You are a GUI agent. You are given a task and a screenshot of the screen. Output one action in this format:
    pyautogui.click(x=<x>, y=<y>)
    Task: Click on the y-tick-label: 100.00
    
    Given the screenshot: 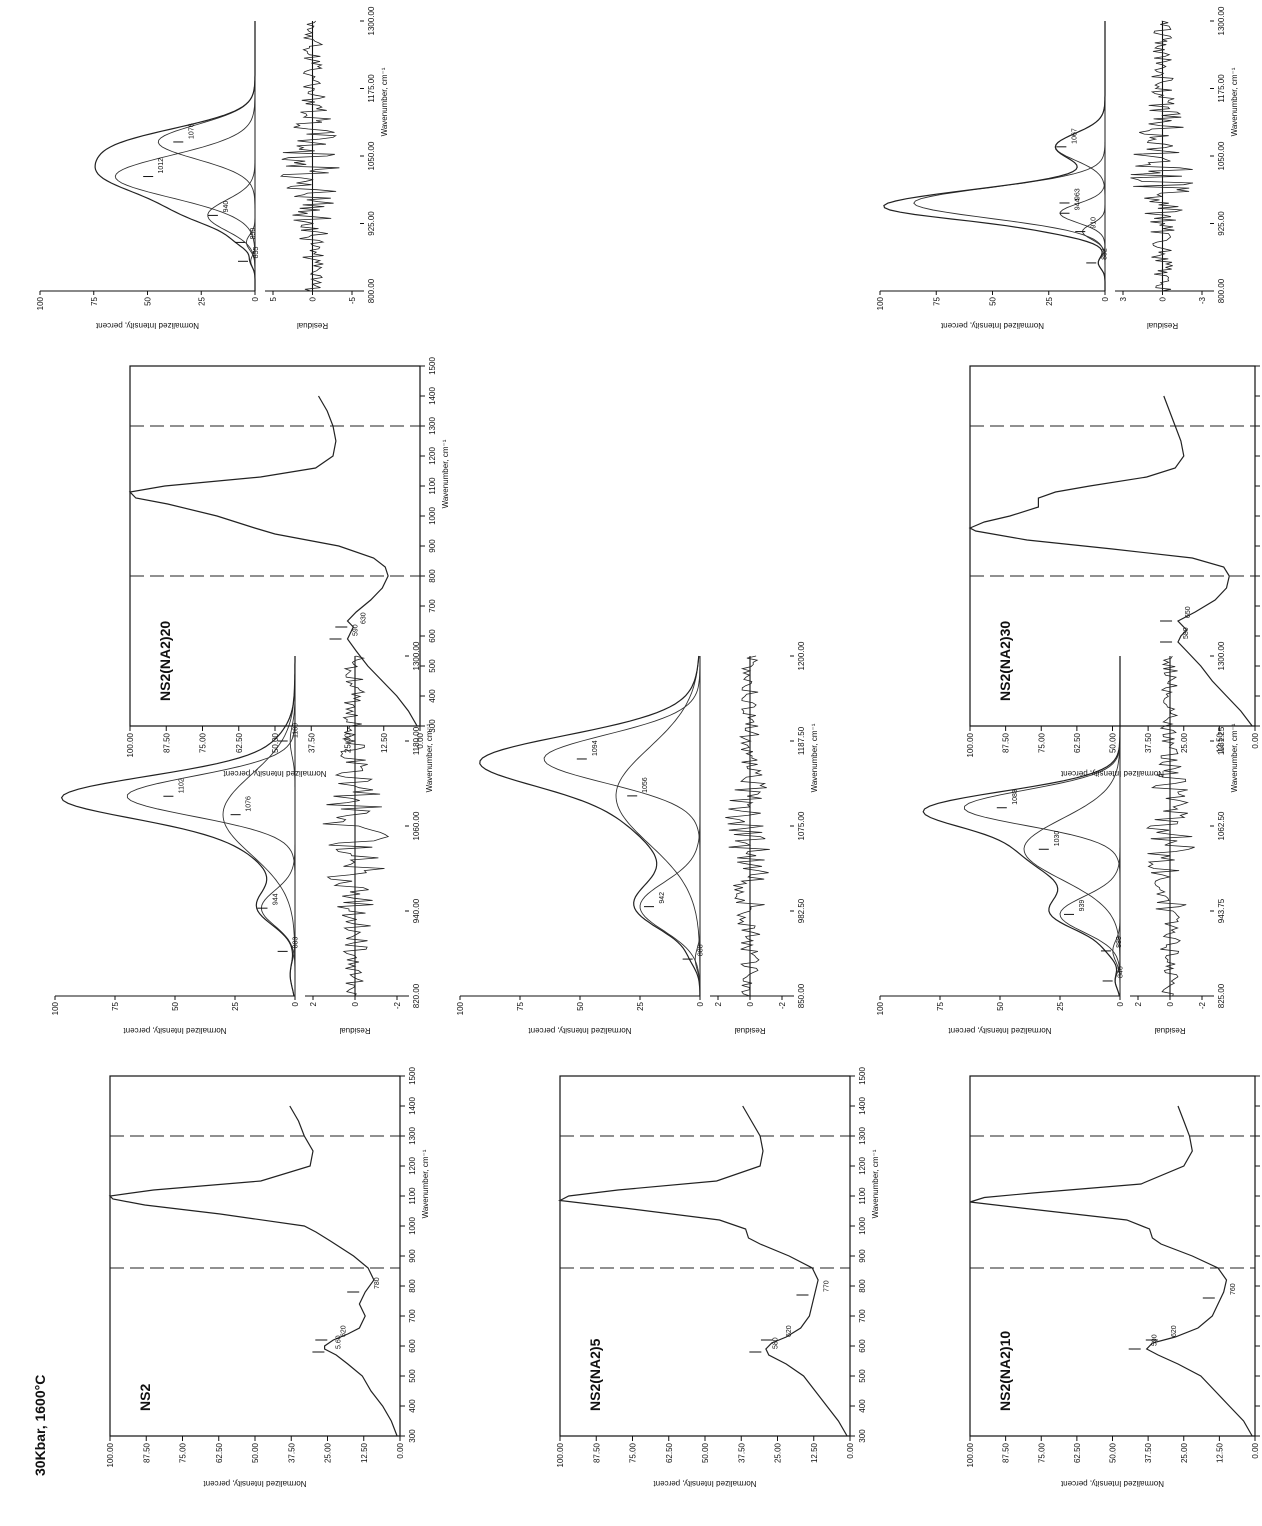 What is the action you would take?
    pyautogui.click(x=110, y=1454)
    